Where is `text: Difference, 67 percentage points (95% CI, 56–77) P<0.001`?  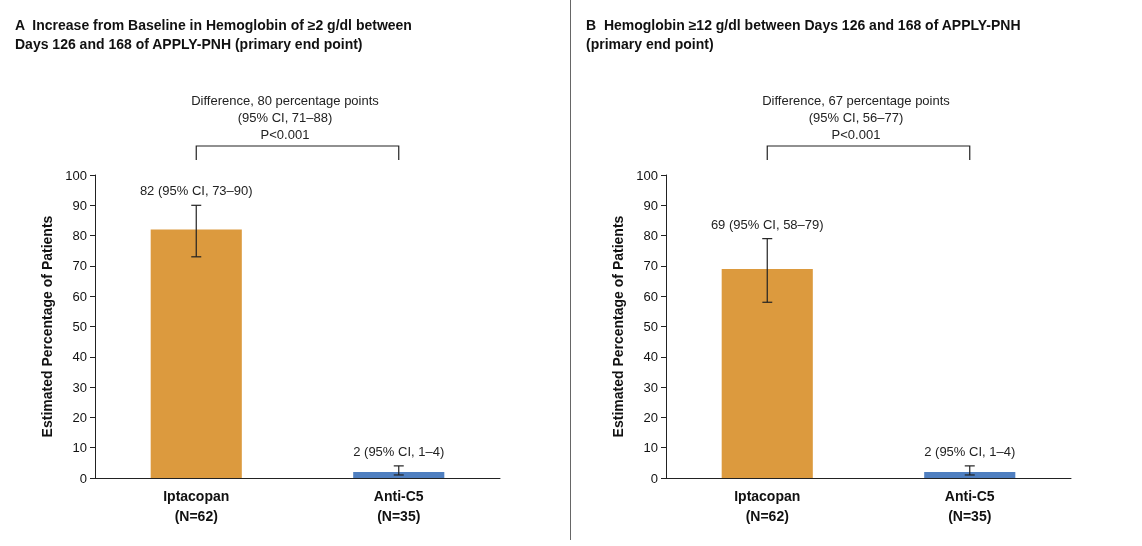 text: Difference, 67 percentage points (95% CI, 56–77) P<0.001 is located at coordinates (856, 117).